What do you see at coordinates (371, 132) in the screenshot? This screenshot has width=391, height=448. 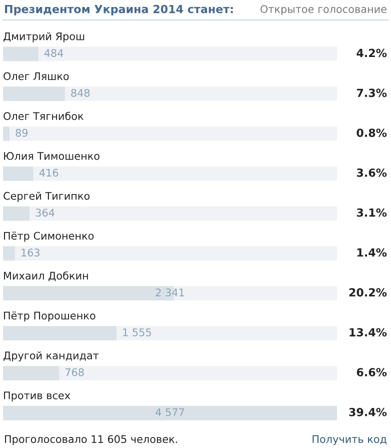 I see `text: 0.8%` at bounding box center [371, 132].